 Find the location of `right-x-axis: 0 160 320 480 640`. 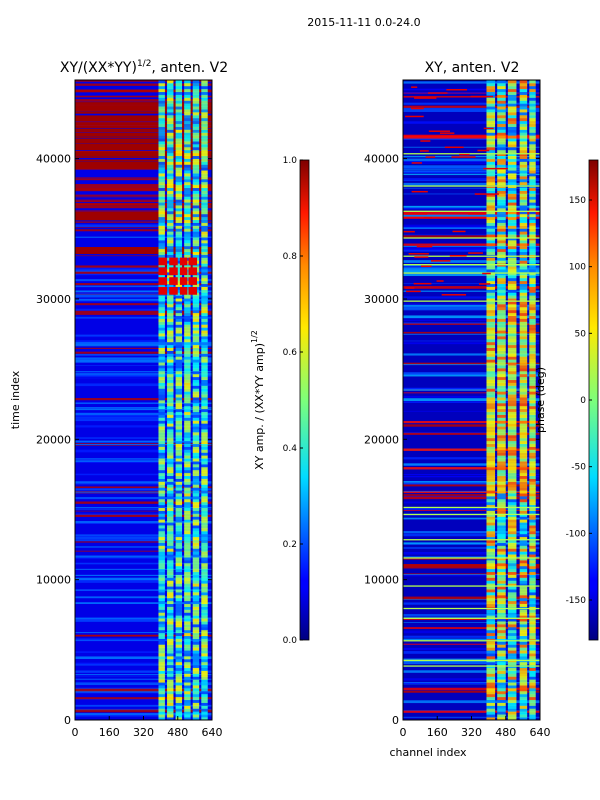

right-x-axis: 0 160 320 480 640 is located at coordinates (475, 727).